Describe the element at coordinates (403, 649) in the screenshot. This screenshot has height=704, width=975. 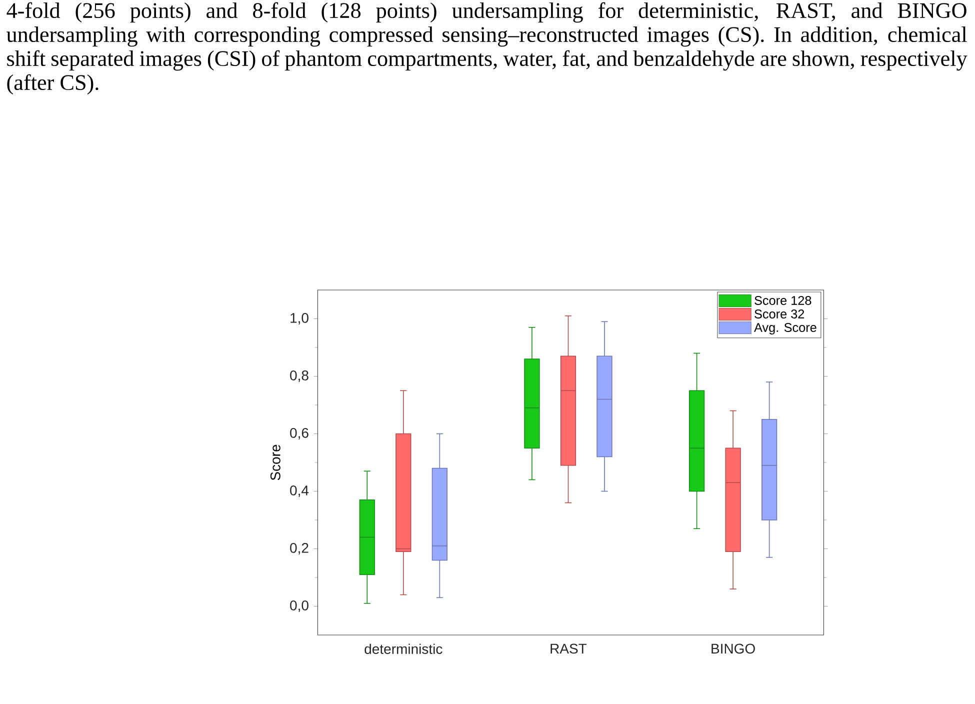
I see `x-tick-label: deterministic` at that location.